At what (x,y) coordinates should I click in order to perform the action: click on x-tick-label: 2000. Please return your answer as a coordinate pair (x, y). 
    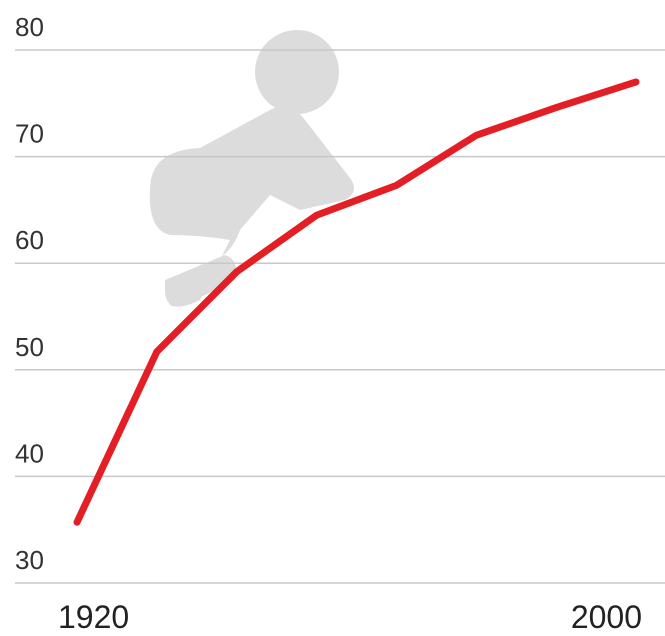
    Looking at the image, I should click on (606, 617).